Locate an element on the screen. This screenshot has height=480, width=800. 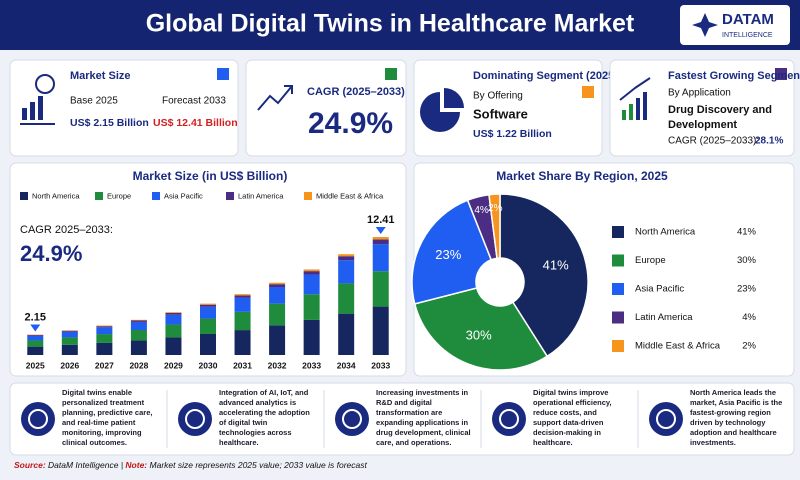
x-tick-label: 2033 is located at coordinates (380, 365).